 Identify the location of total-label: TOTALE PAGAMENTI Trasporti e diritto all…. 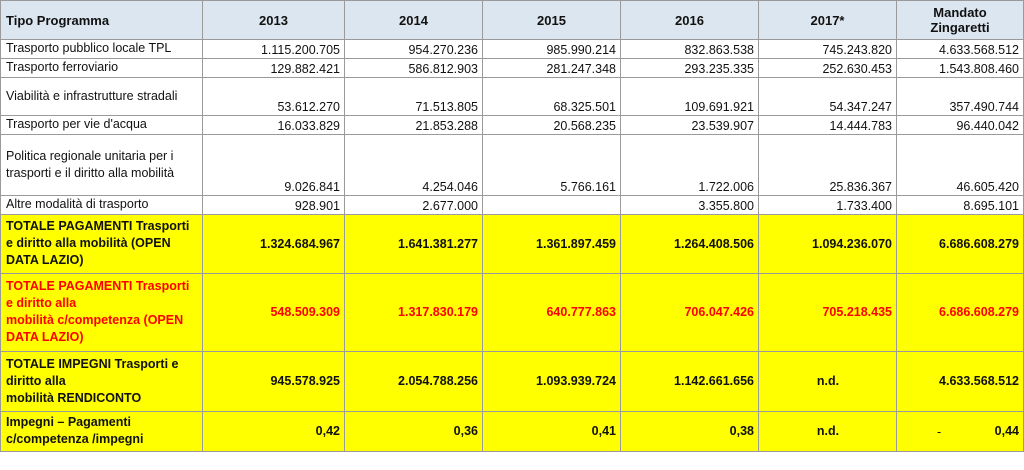
(101, 312).